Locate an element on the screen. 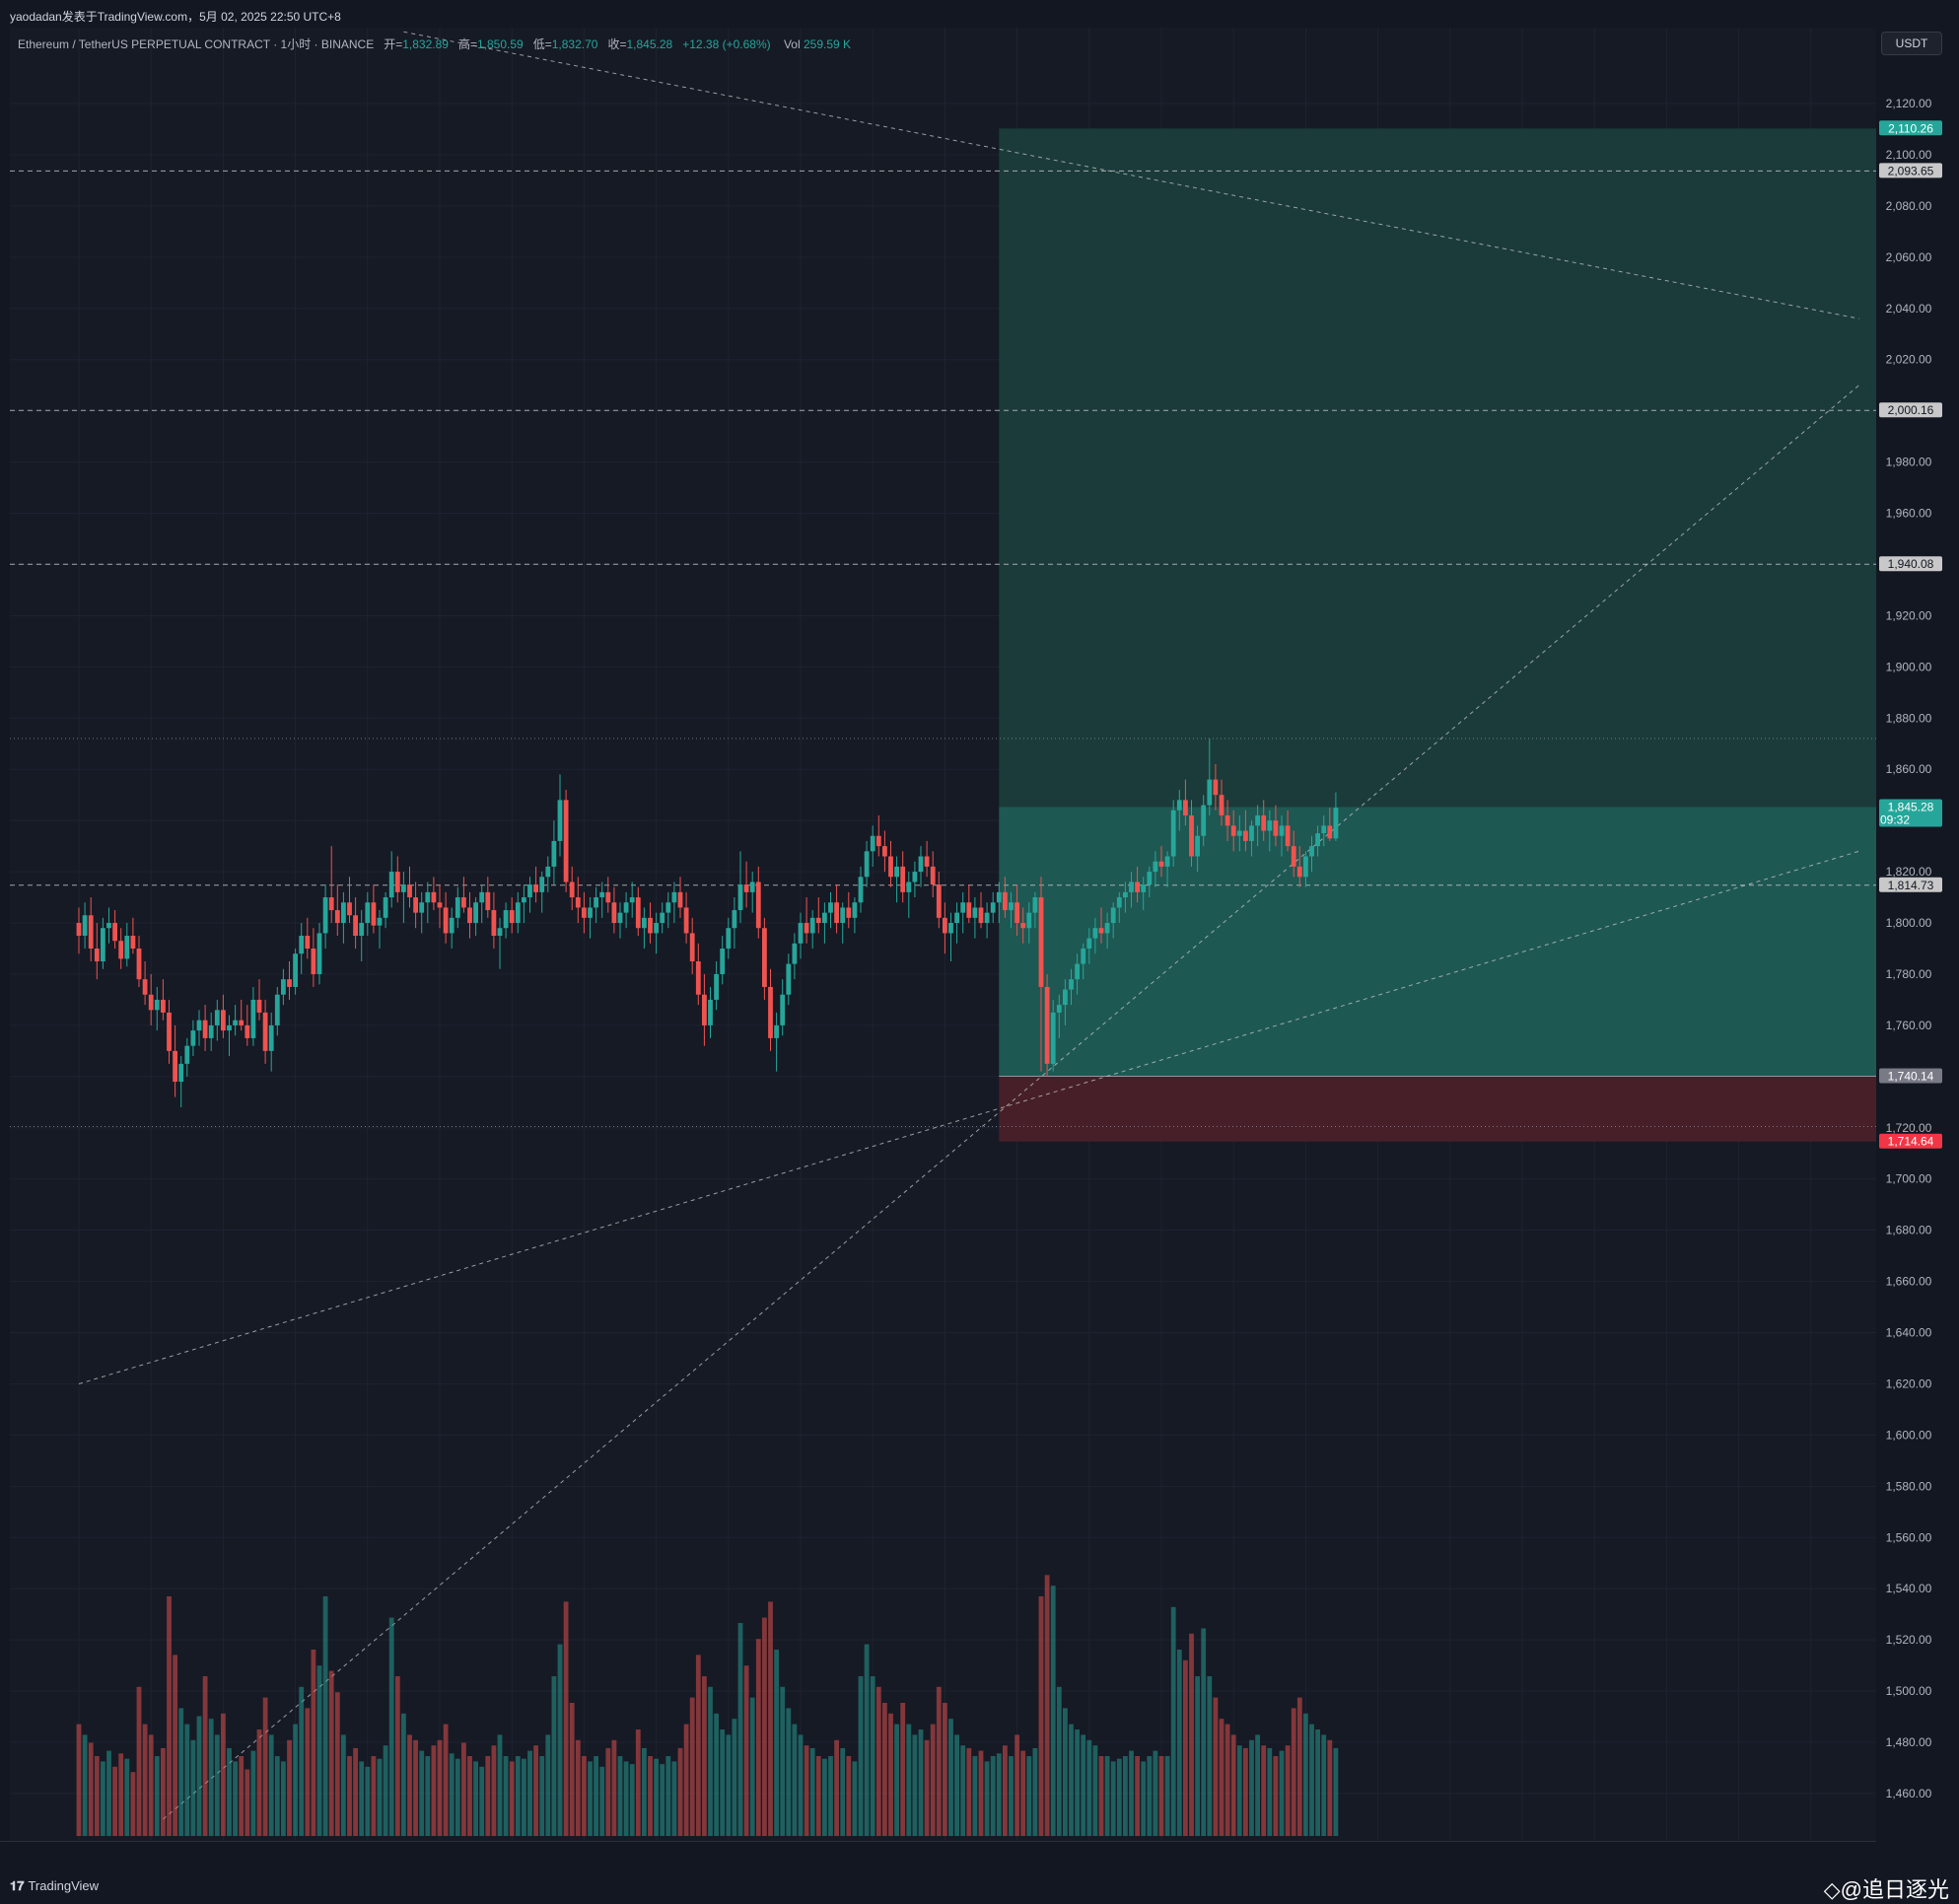 The width and height of the screenshot is (1959, 1904). price-tick-label: 1,620.00 is located at coordinates (1909, 1383).